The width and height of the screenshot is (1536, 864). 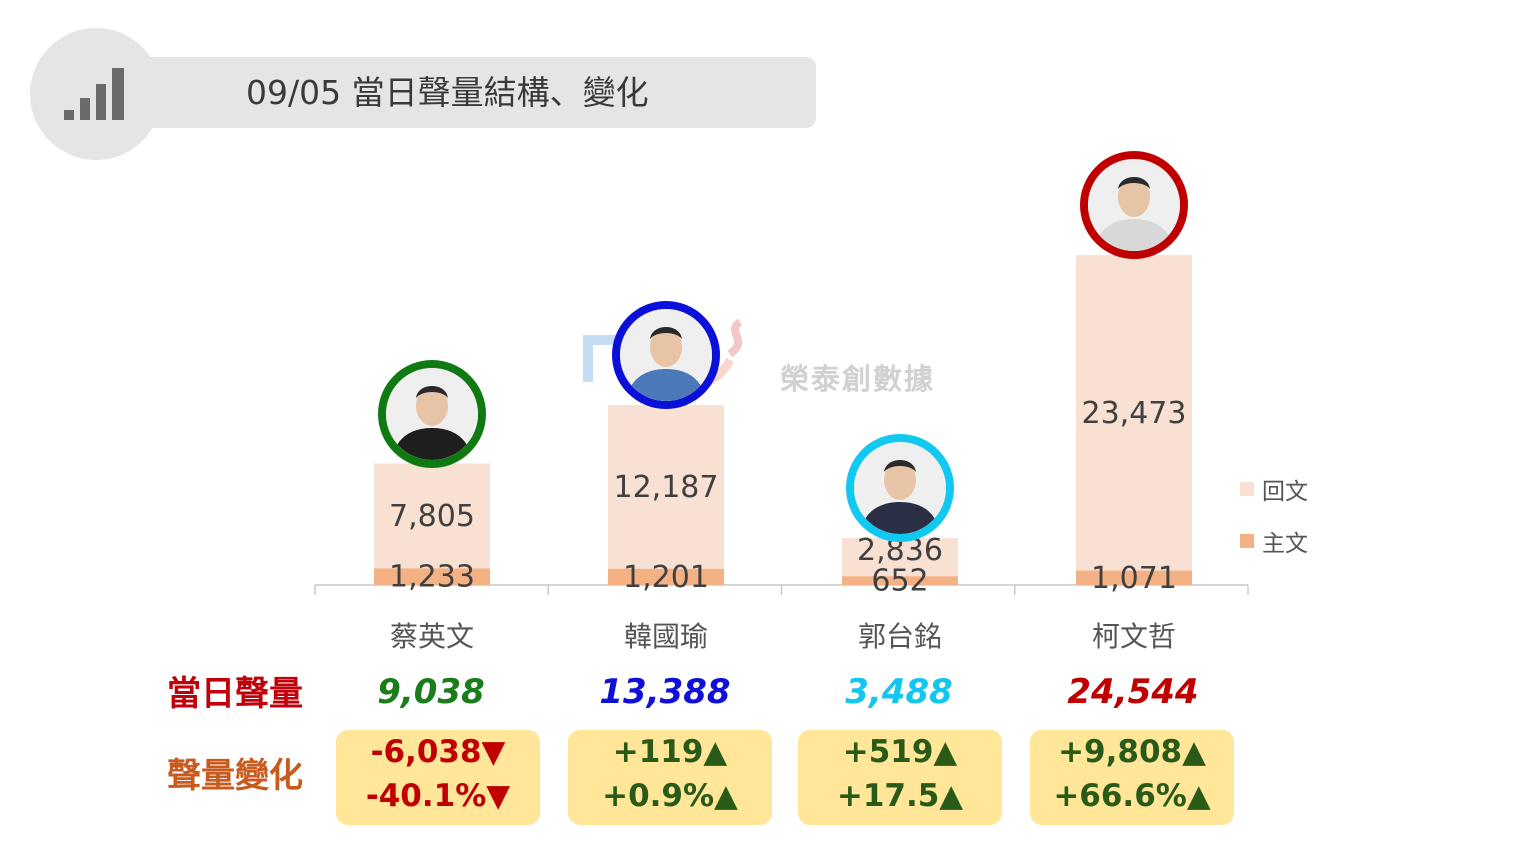 What do you see at coordinates (1132, 752) in the screenshot?
I see `change-absolute: +9,808▲` at bounding box center [1132, 752].